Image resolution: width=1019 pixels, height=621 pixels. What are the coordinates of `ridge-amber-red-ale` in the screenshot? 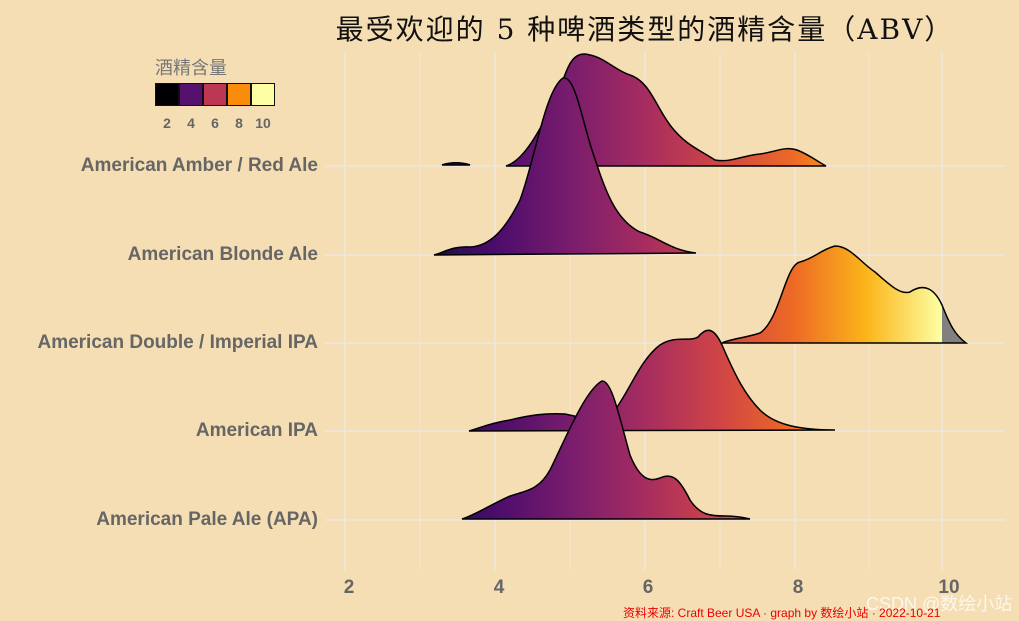 It's located at (634, 110).